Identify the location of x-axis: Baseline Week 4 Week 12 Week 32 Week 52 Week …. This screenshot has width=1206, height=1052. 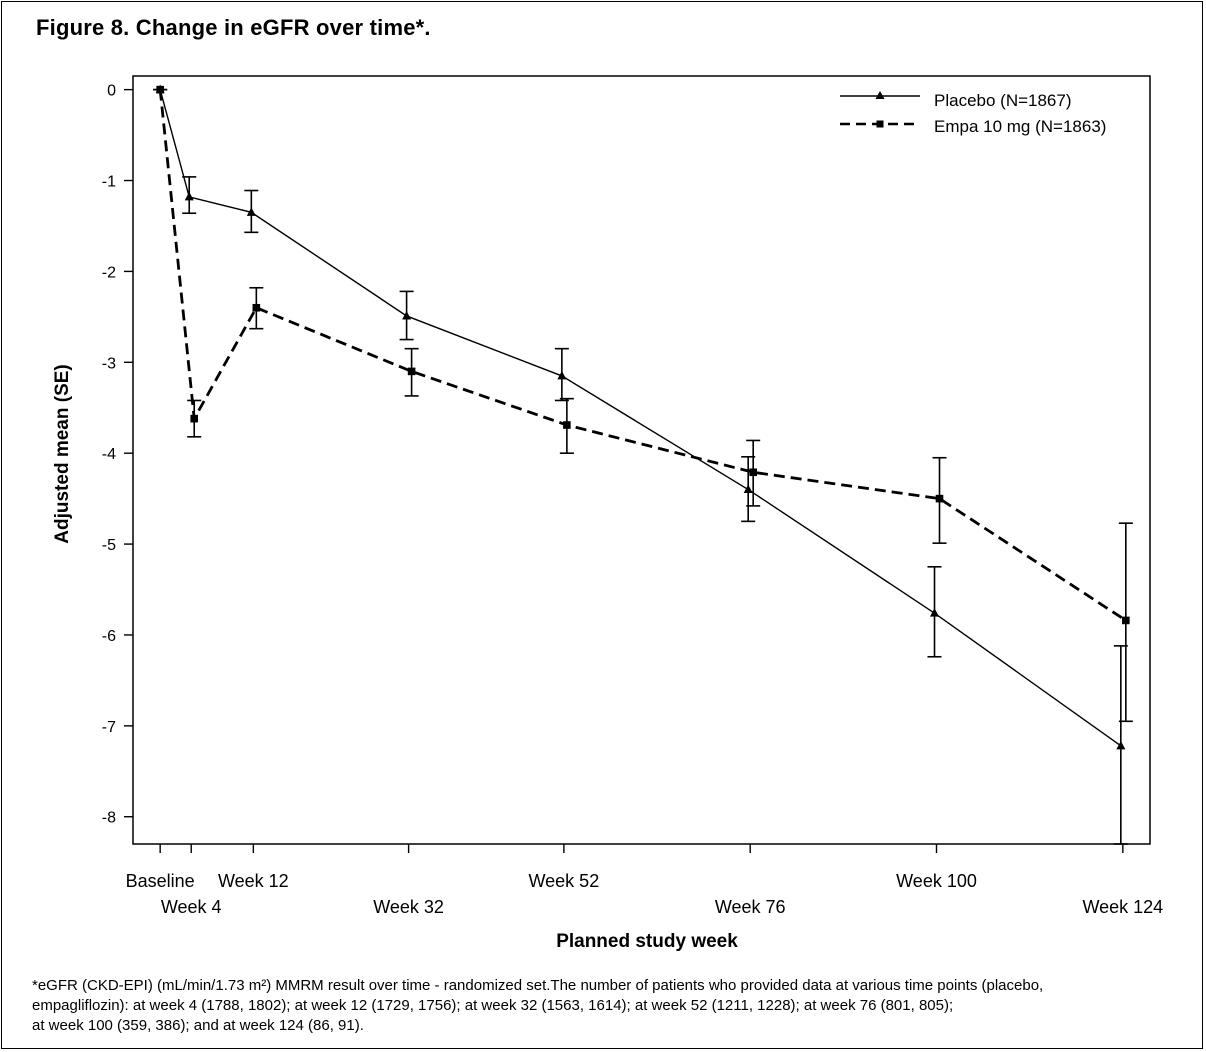
(644, 880).